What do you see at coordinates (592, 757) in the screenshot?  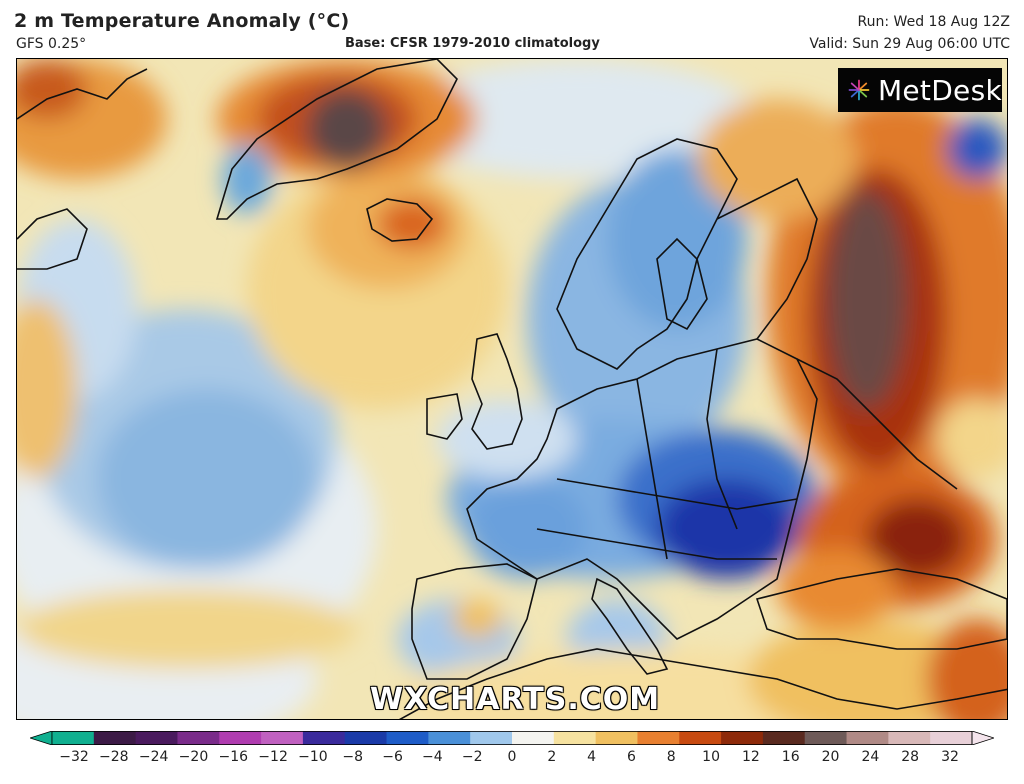 I see `colorbar-tick-label: 4` at bounding box center [592, 757].